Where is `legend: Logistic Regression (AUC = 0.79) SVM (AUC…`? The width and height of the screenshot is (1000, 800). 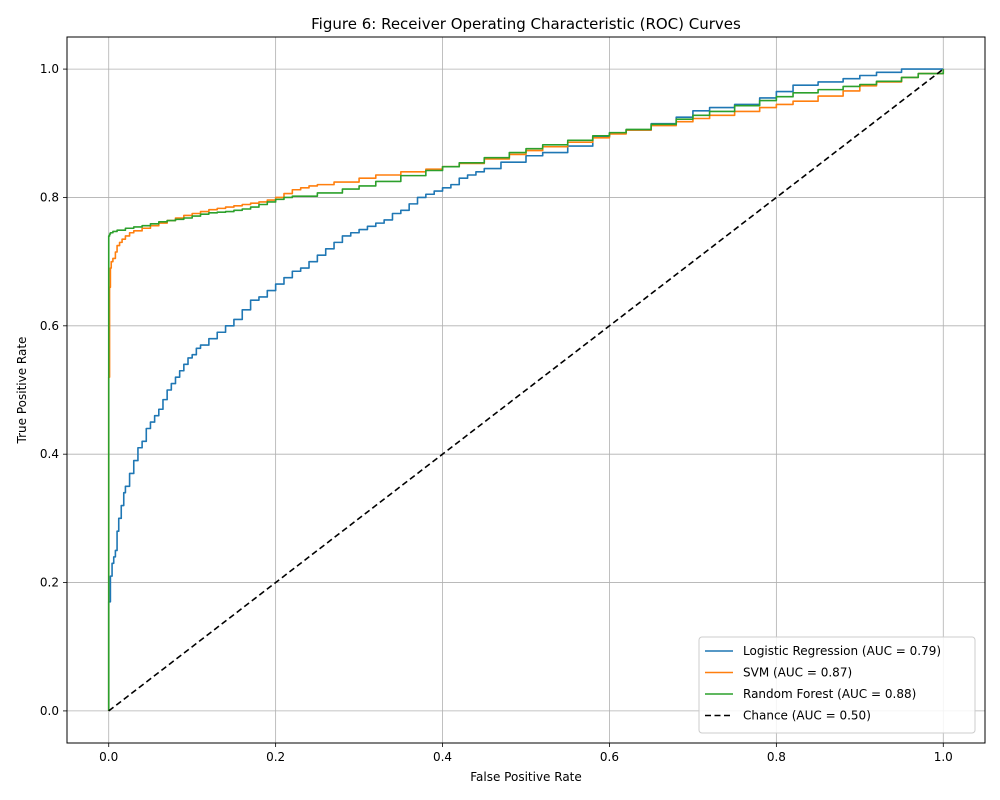 legend: Logistic Regression (AUC = 0.79) SVM (AUC… is located at coordinates (837, 685).